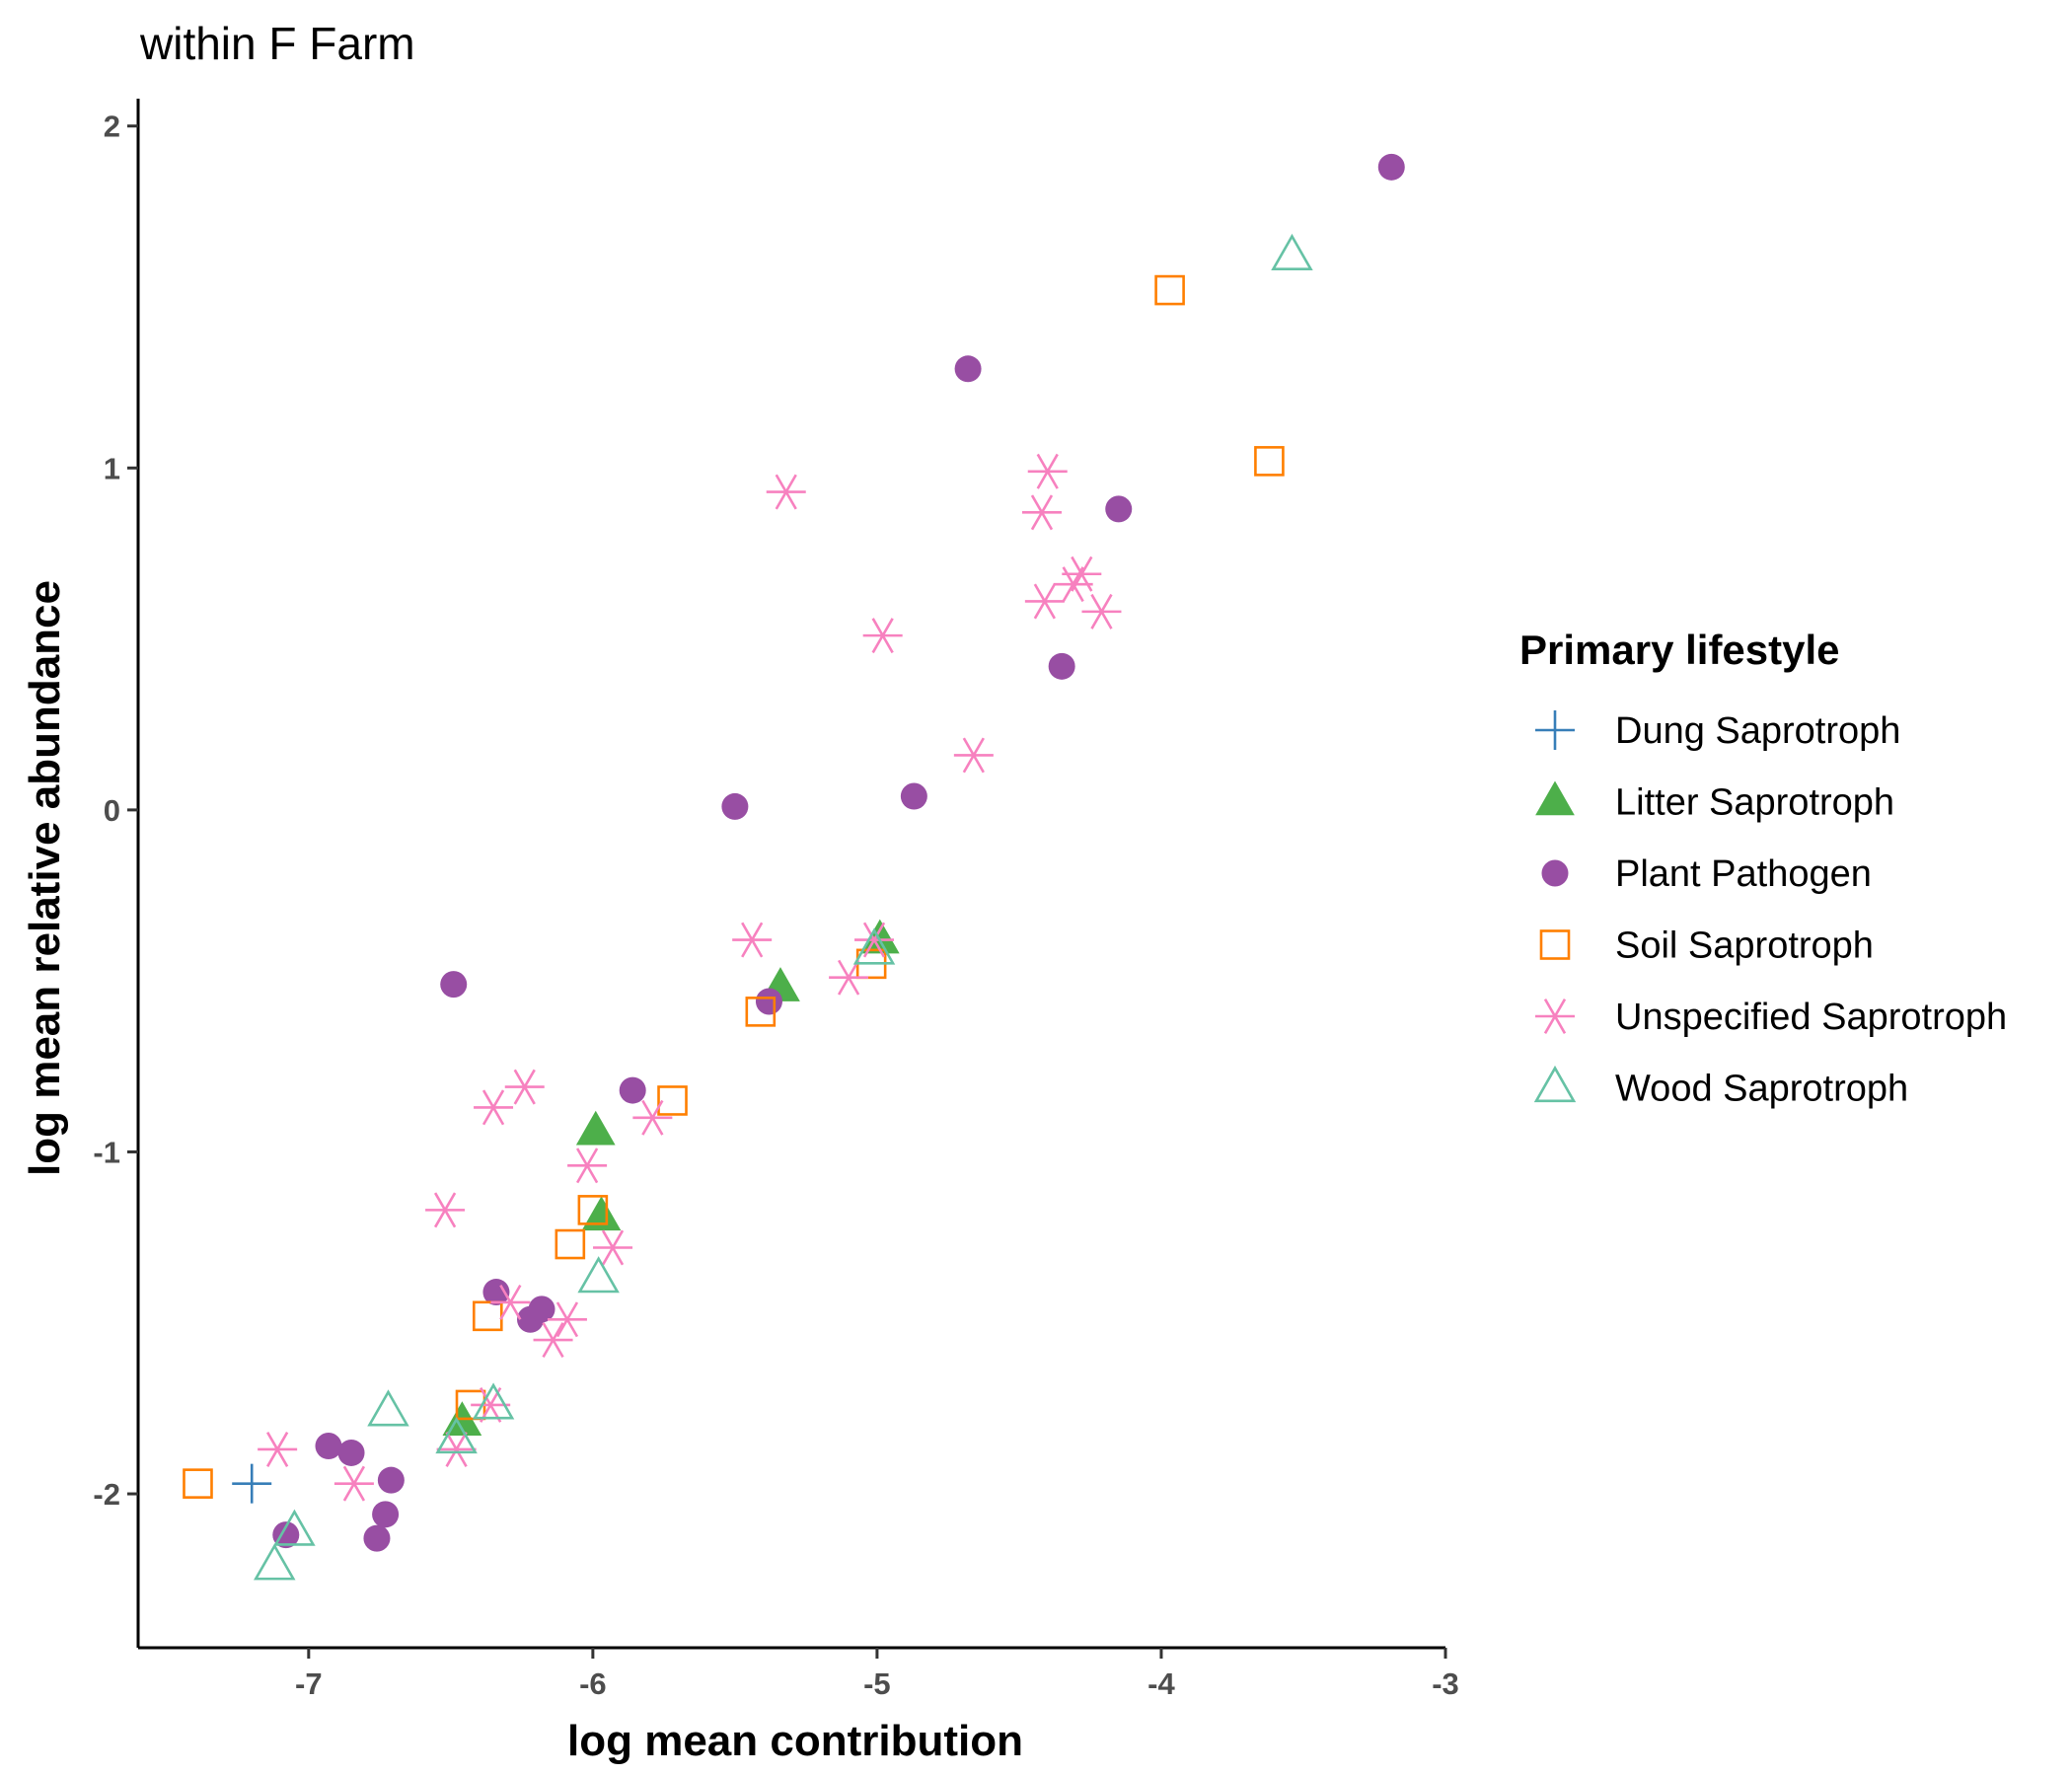 Image resolution: width=2072 pixels, height=1776 pixels. What do you see at coordinates (112, 811) in the screenshot?
I see `y-tick-label: 0` at bounding box center [112, 811].